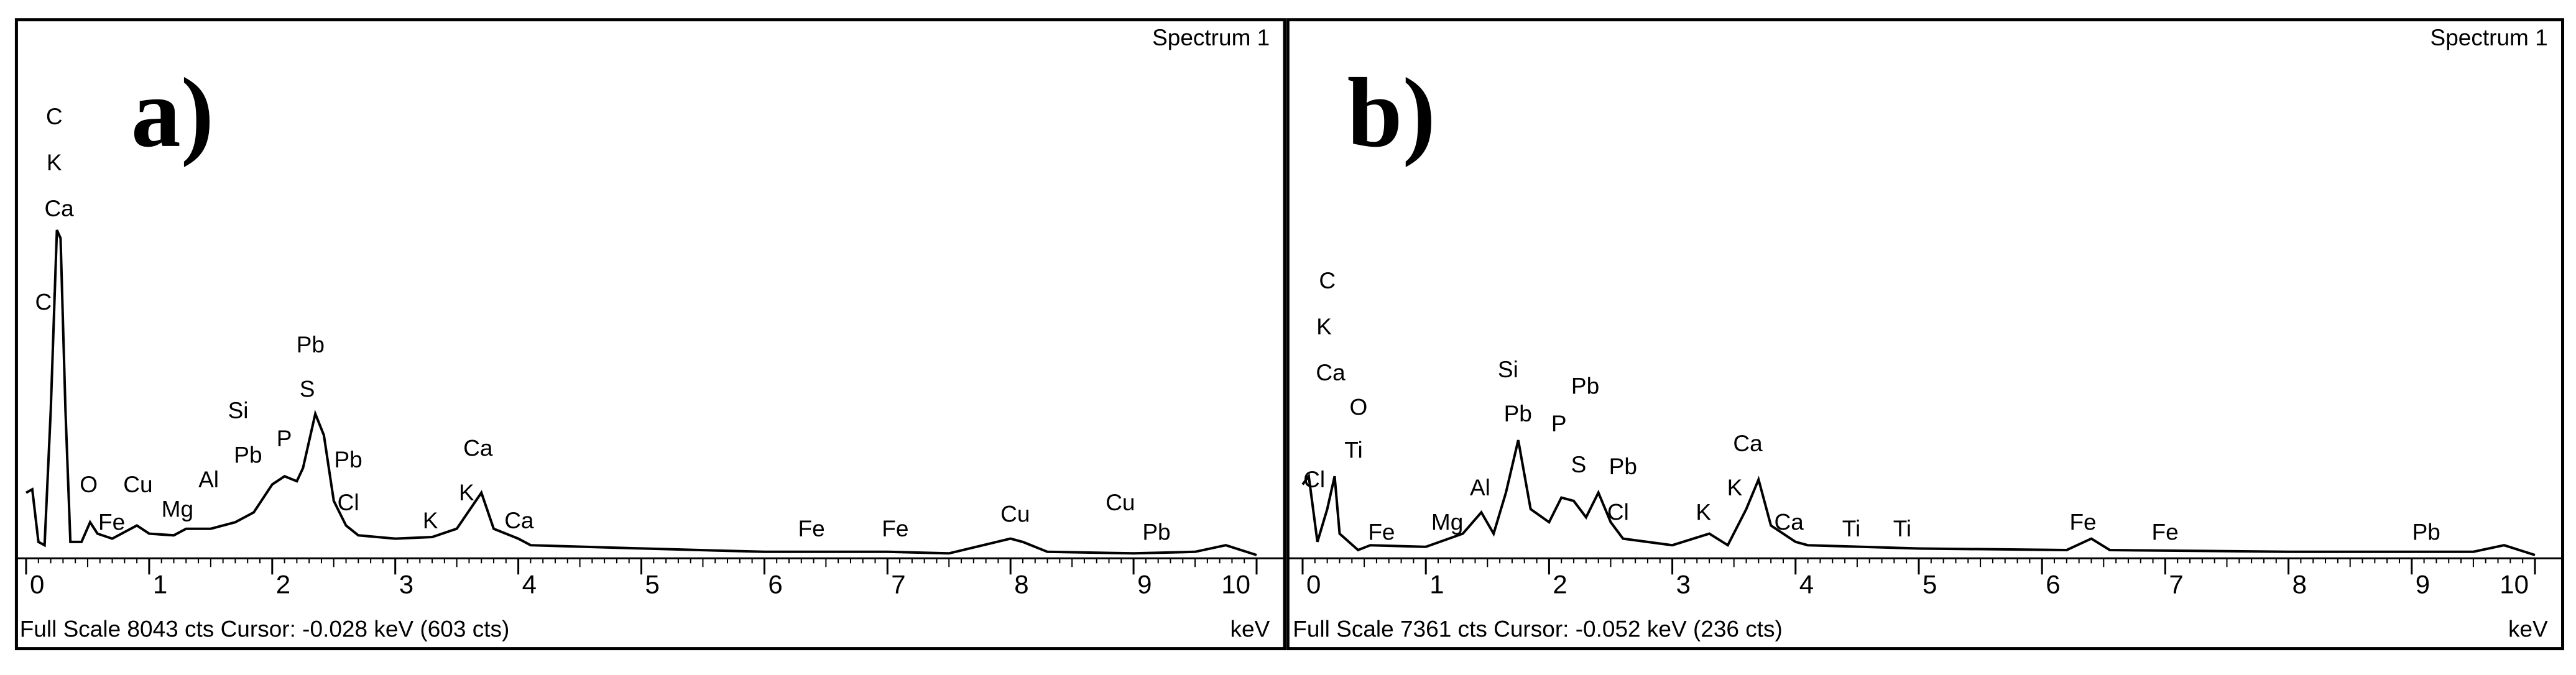 The width and height of the screenshot is (2576, 675). Describe the element at coordinates (1392, 112) in the screenshot. I see `panel-label: b)` at that location.